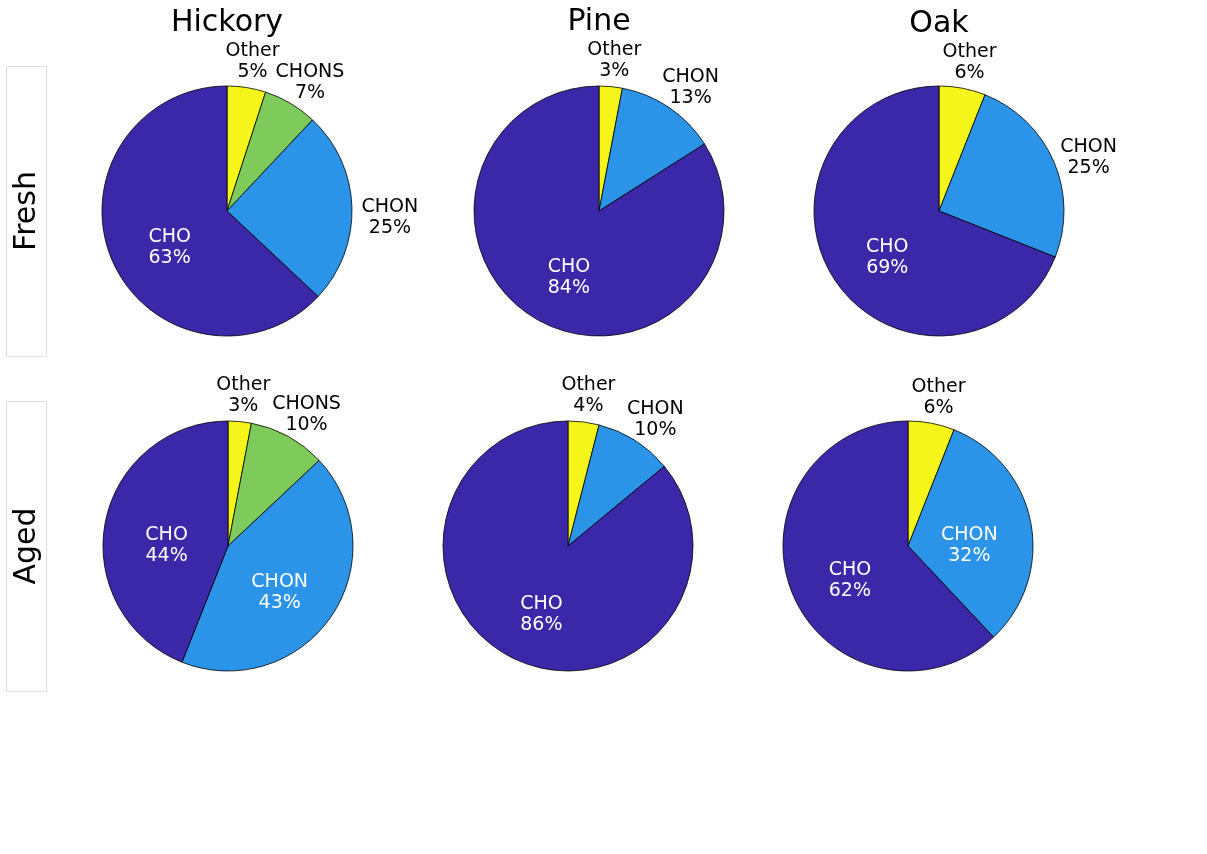 The image size is (1207, 854). Describe the element at coordinates (599, 19) in the screenshot. I see `chart-title: Pine` at that location.